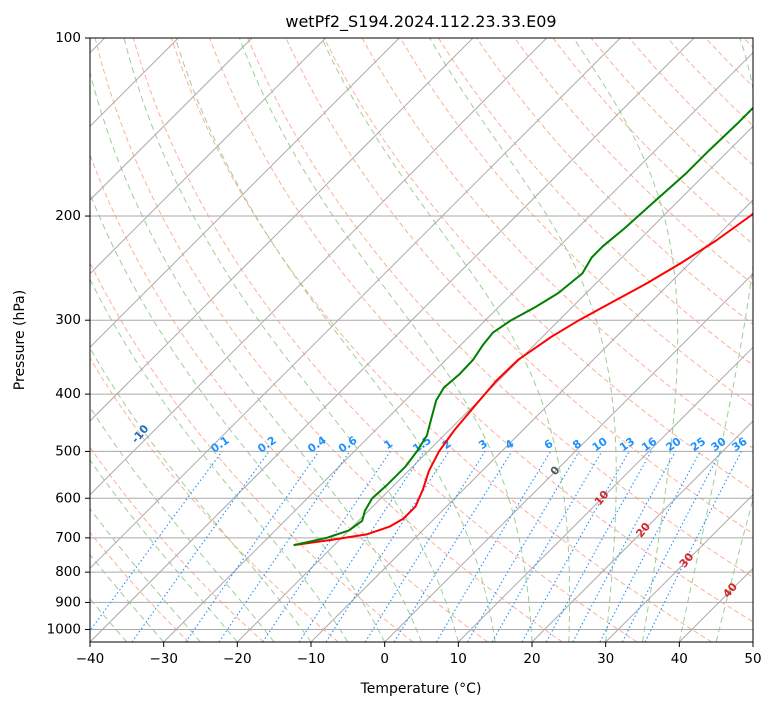 Image resolution: width=775 pixels, height=708 pixels. What do you see at coordinates (421, 689) in the screenshot?
I see `x-axis-label: Temperature (°C)` at bounding box center [421, 689].